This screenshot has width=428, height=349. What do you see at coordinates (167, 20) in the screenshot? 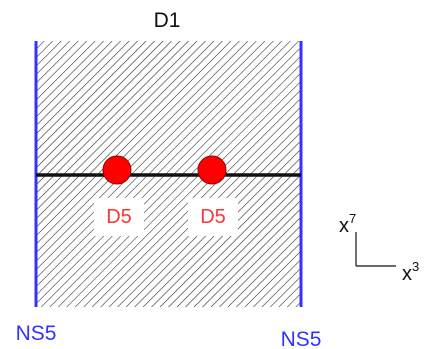
I see `d1-label: D1` at bounding box center [167, 20].